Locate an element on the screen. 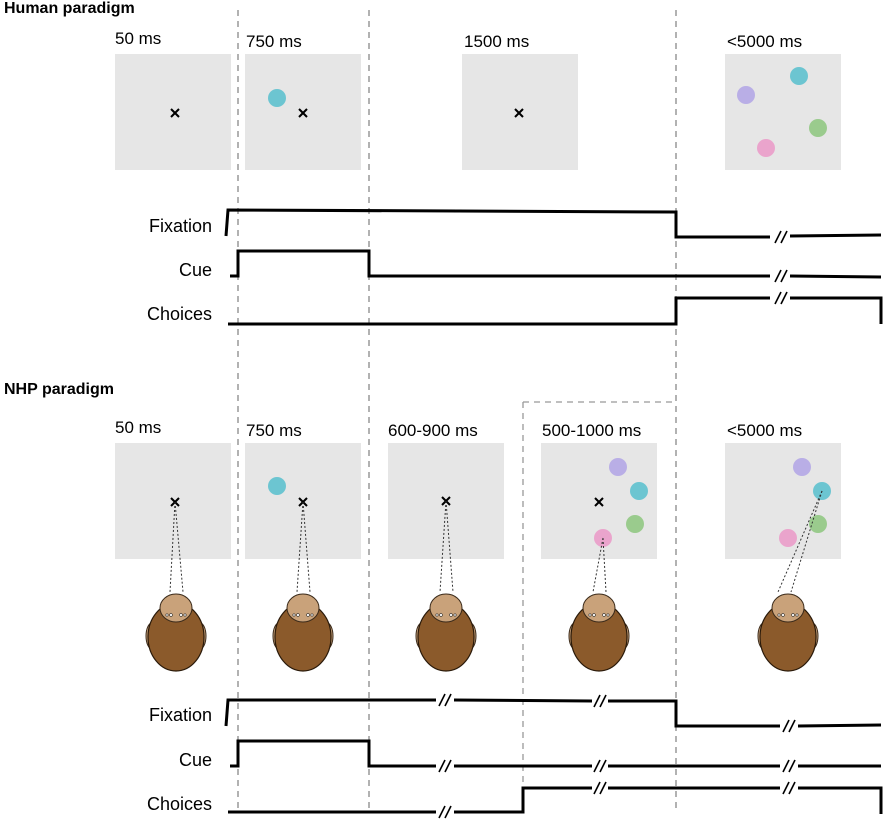 The width and height of the screenshot is (887, 825). nhp-timelines is located at coordinates (553, 756).